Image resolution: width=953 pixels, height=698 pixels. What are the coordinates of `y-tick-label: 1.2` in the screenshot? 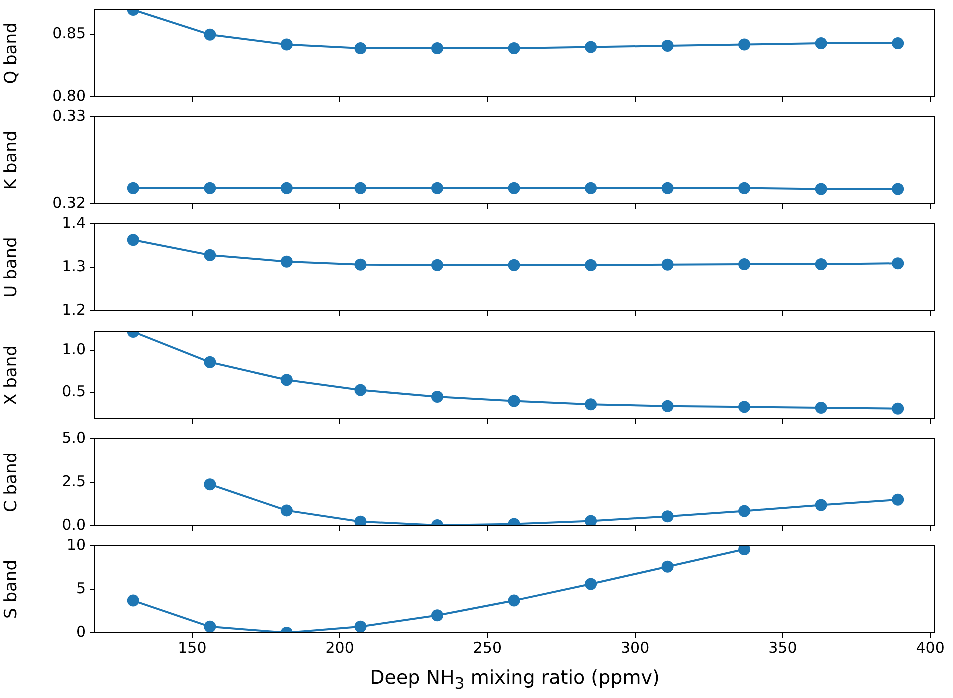 It's located at (74, 310).